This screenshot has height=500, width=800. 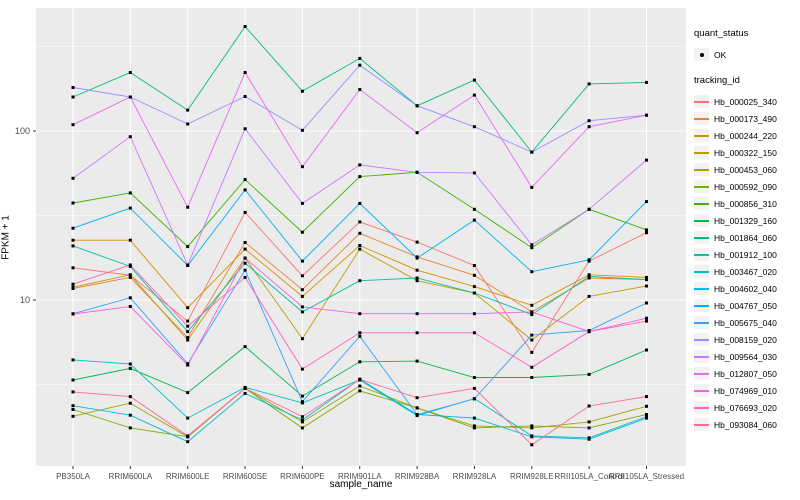 I want to click on x-tick-label: RRIM600LE, so click(x=188, y=476).